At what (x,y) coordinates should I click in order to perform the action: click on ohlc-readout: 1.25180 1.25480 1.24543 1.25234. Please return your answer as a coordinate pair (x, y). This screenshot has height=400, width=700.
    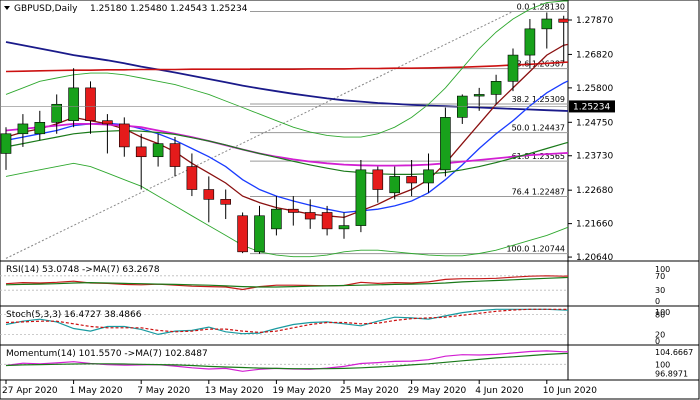
    Looking at the image, I should click on (169, 9).